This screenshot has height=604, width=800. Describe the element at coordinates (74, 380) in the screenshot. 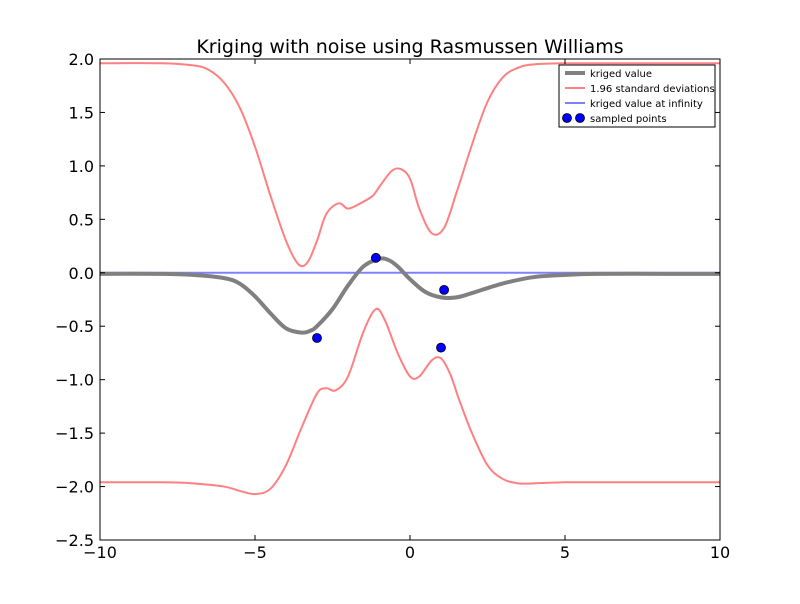

I see `y-tick-label: −1.0` at that location.